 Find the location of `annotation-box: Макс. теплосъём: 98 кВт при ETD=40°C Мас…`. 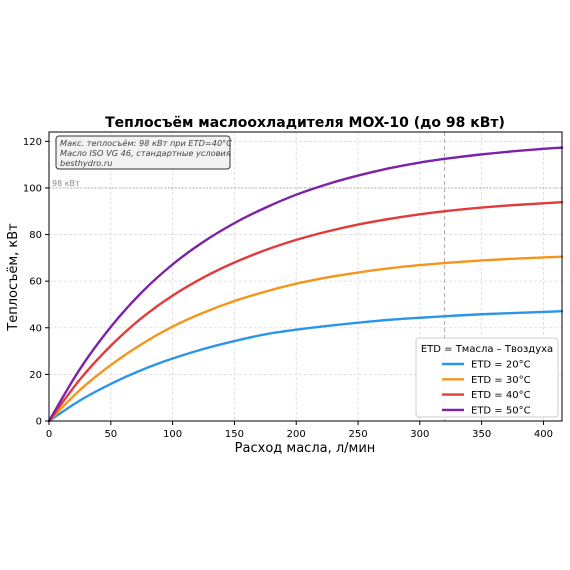

annotation-box: Макс. теплосъём: 98 кВт при ETD=40°C Мас… is located at coordinates (143, 152).